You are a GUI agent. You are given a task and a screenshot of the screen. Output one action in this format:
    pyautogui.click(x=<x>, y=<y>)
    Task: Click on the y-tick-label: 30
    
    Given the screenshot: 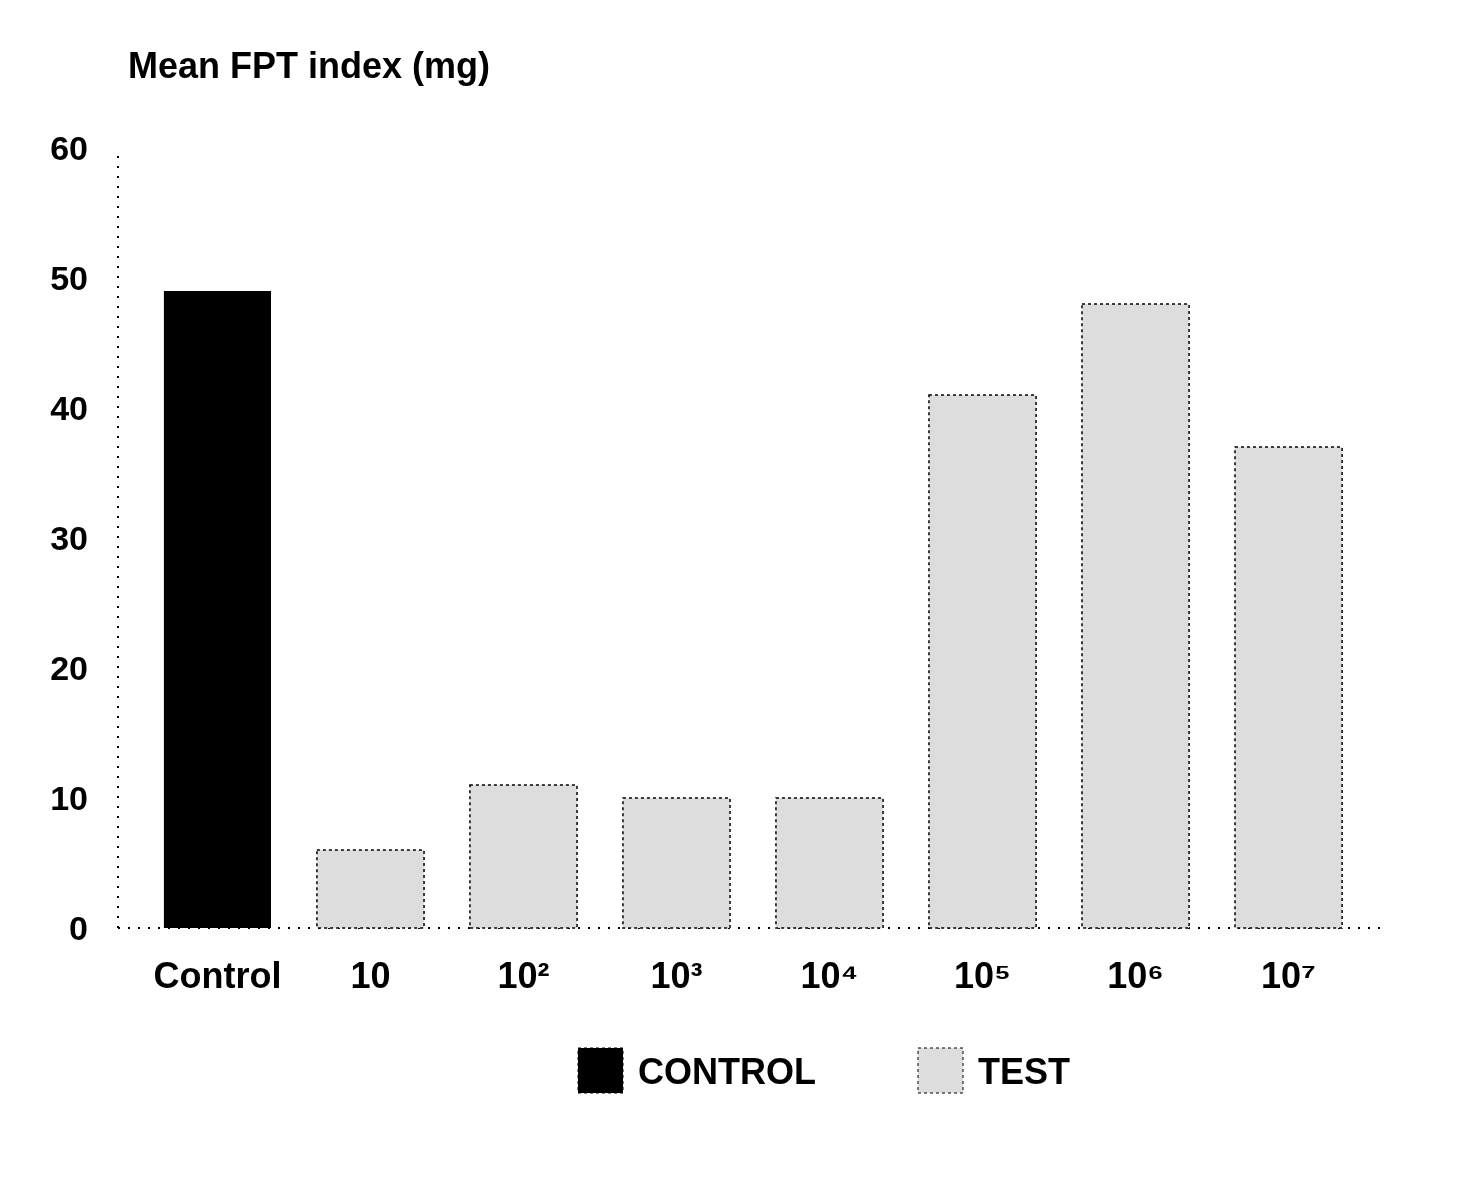 What is the action you would take?
    pyautogui.click(x=69, y=537)
    